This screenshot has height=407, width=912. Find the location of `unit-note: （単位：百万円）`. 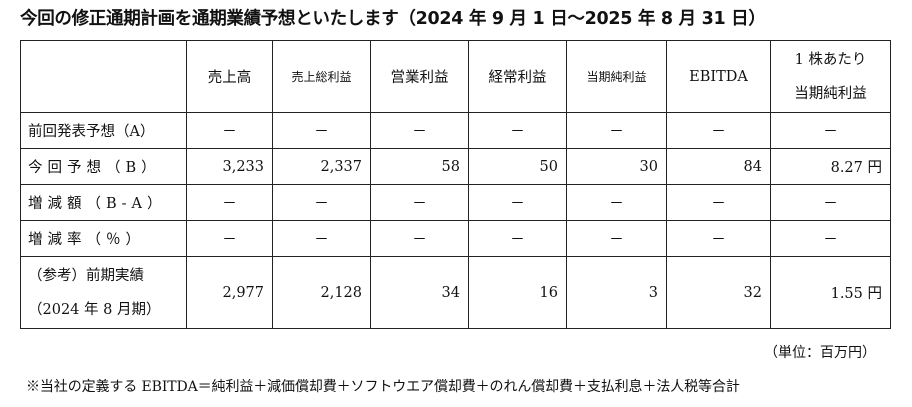

unit-note: （単位：百万円） is located at coordinates (820, 353).